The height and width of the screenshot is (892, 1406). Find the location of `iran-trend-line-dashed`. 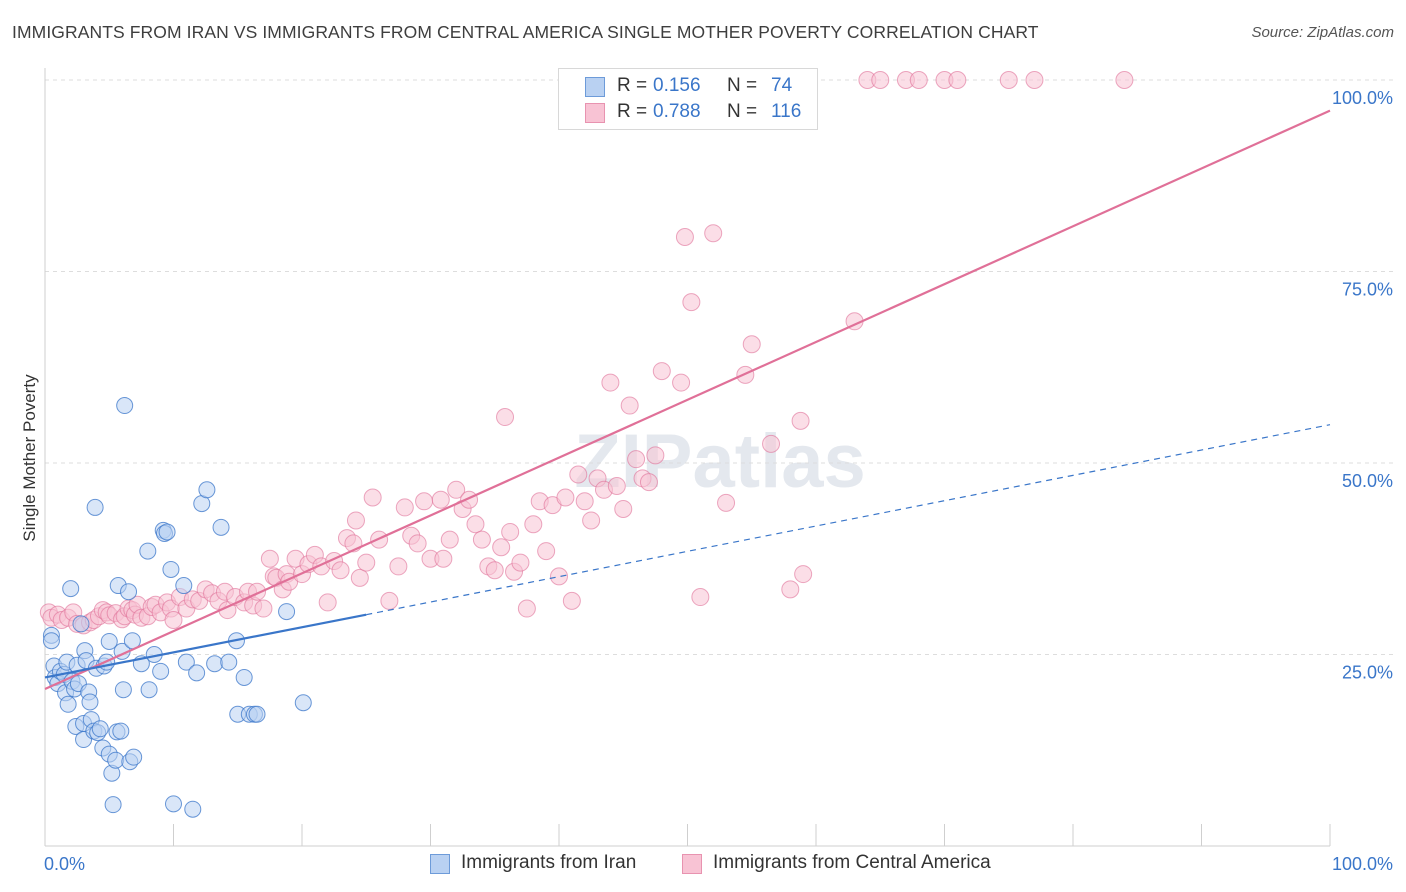

iran-trend-line-dashed is located at coordinates (848, 520).